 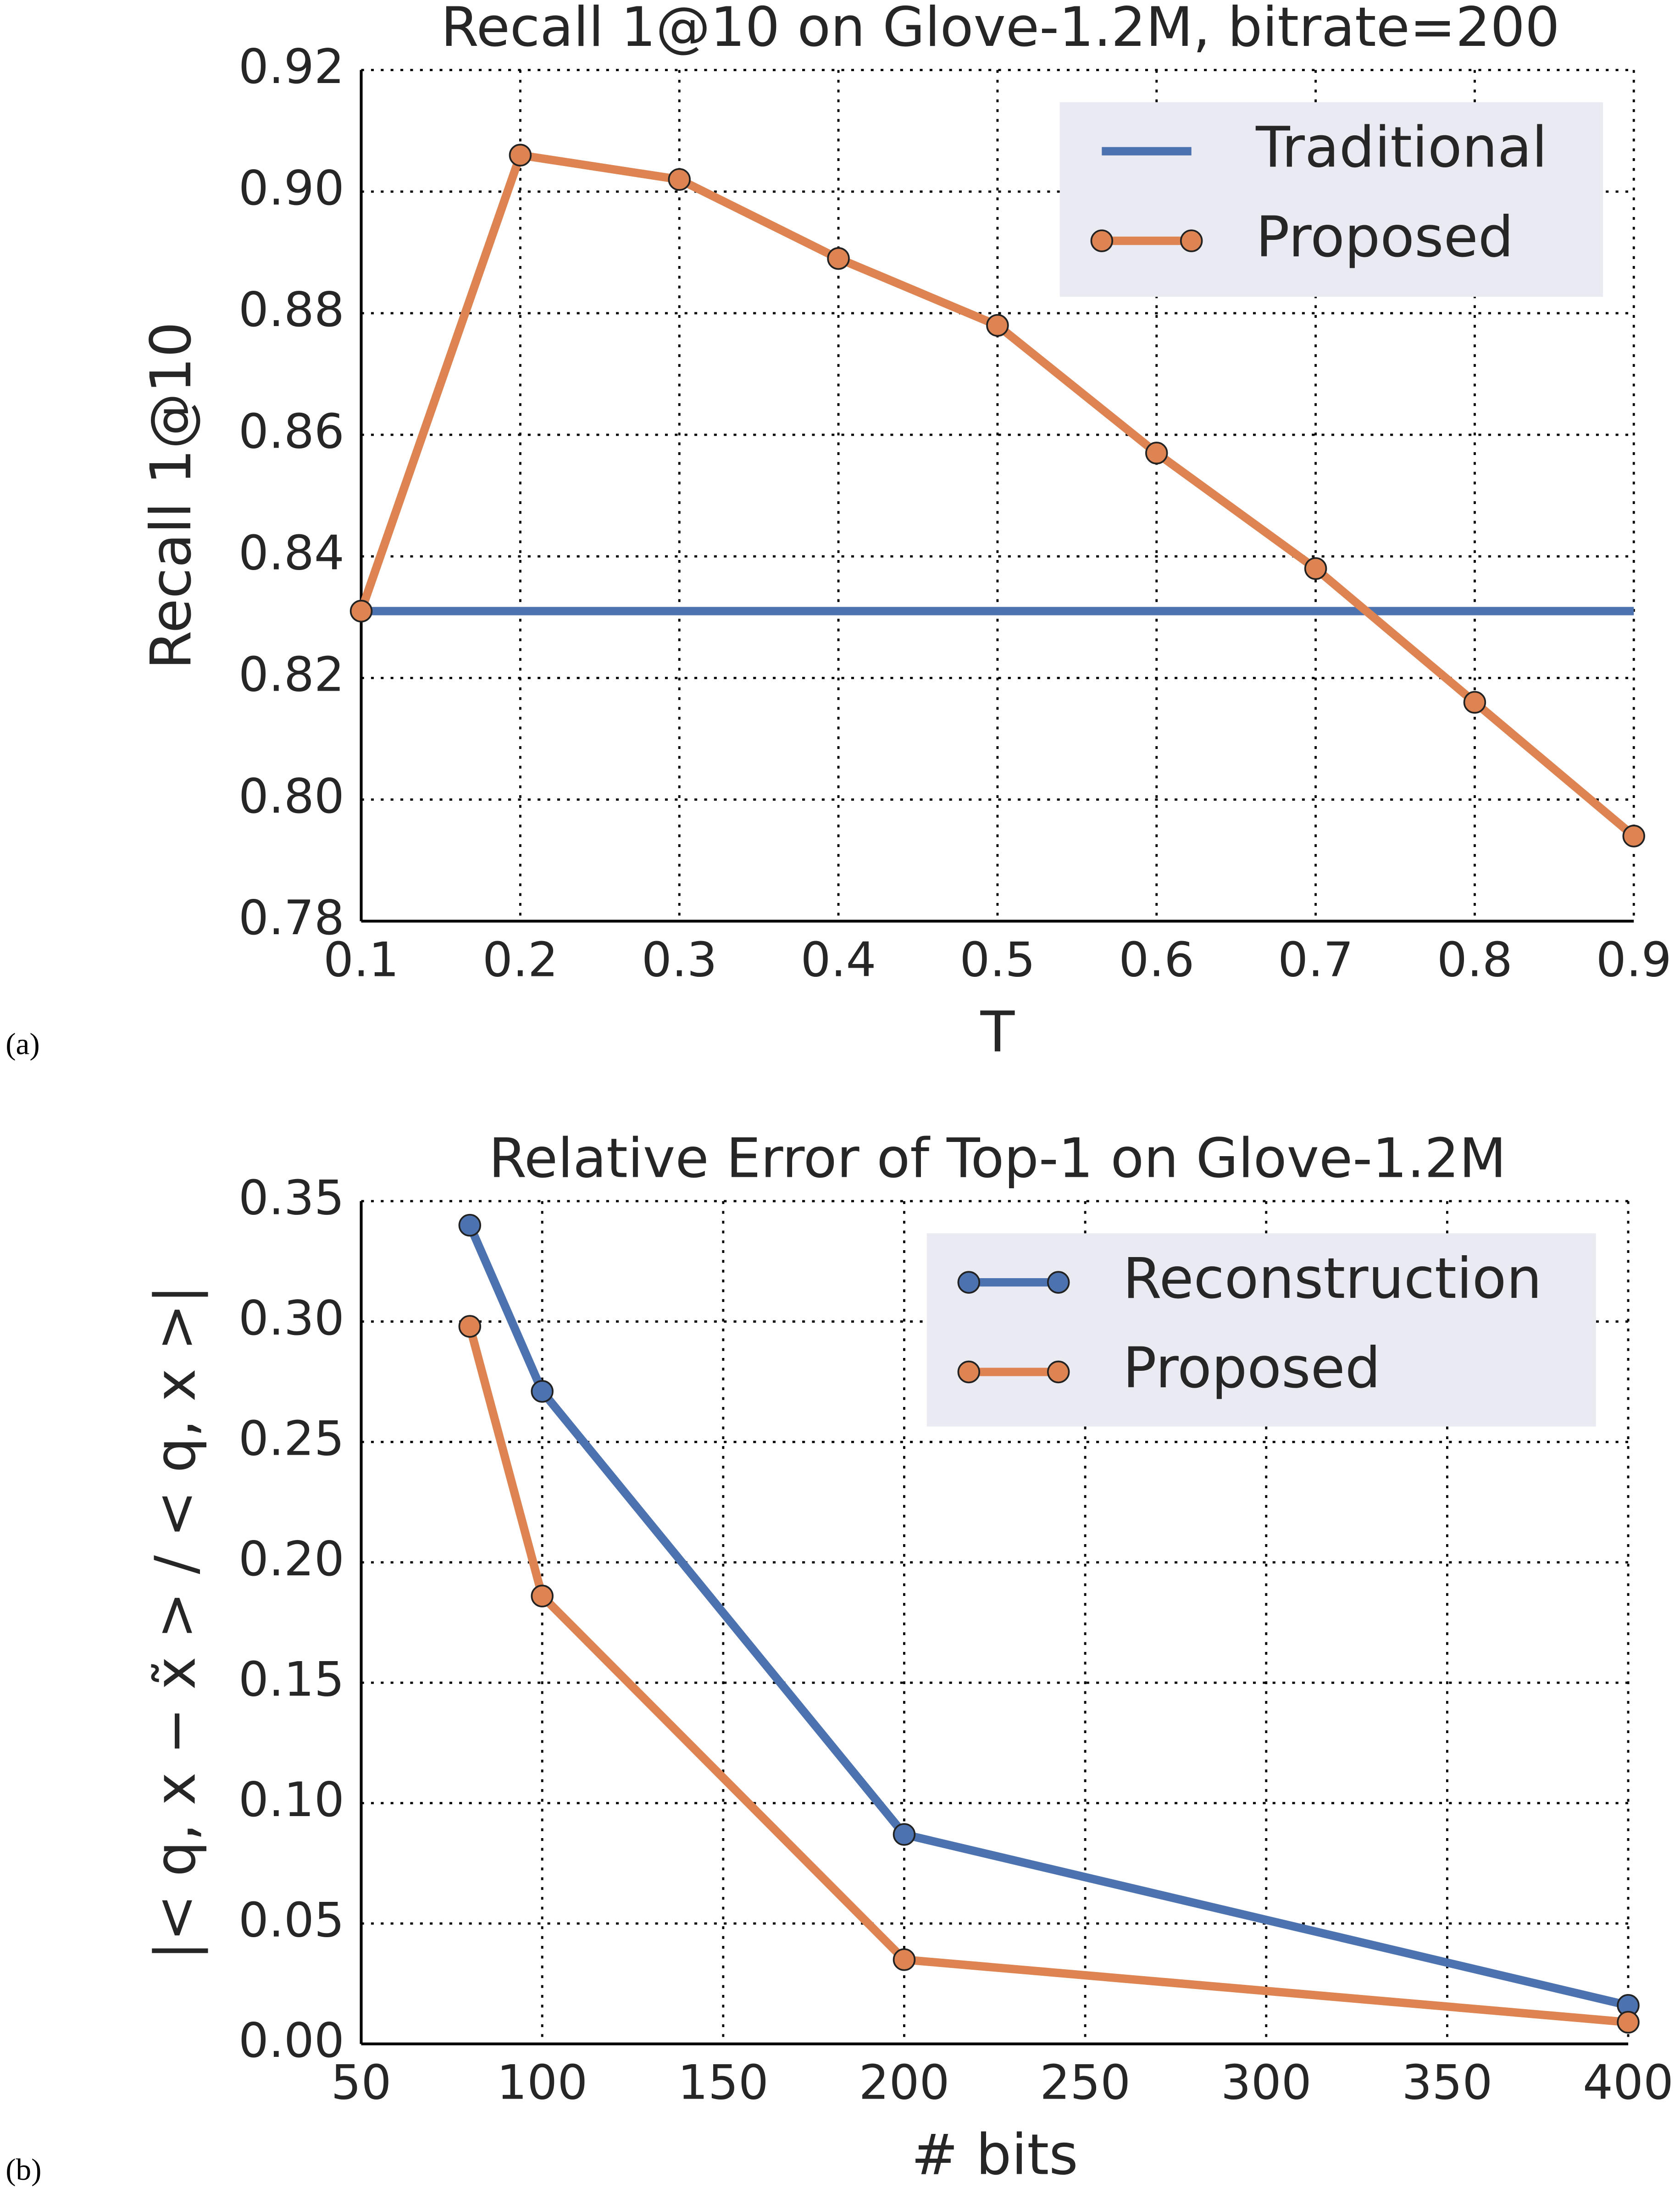 I want to click on y-tick-label: 0.10, so click(x=291, y=1801).